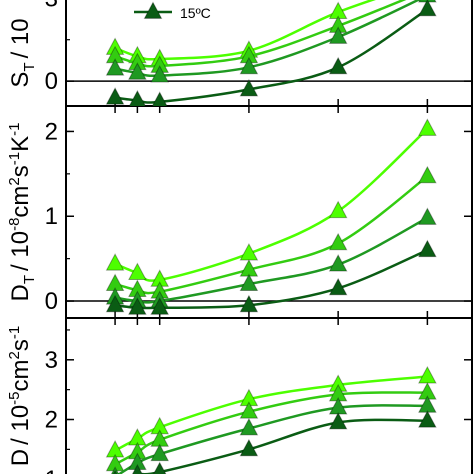 This screenshot has width=474, height=474. I want to click on y-axis-label: D / 10-5cm2s-1, so click(20, 396).